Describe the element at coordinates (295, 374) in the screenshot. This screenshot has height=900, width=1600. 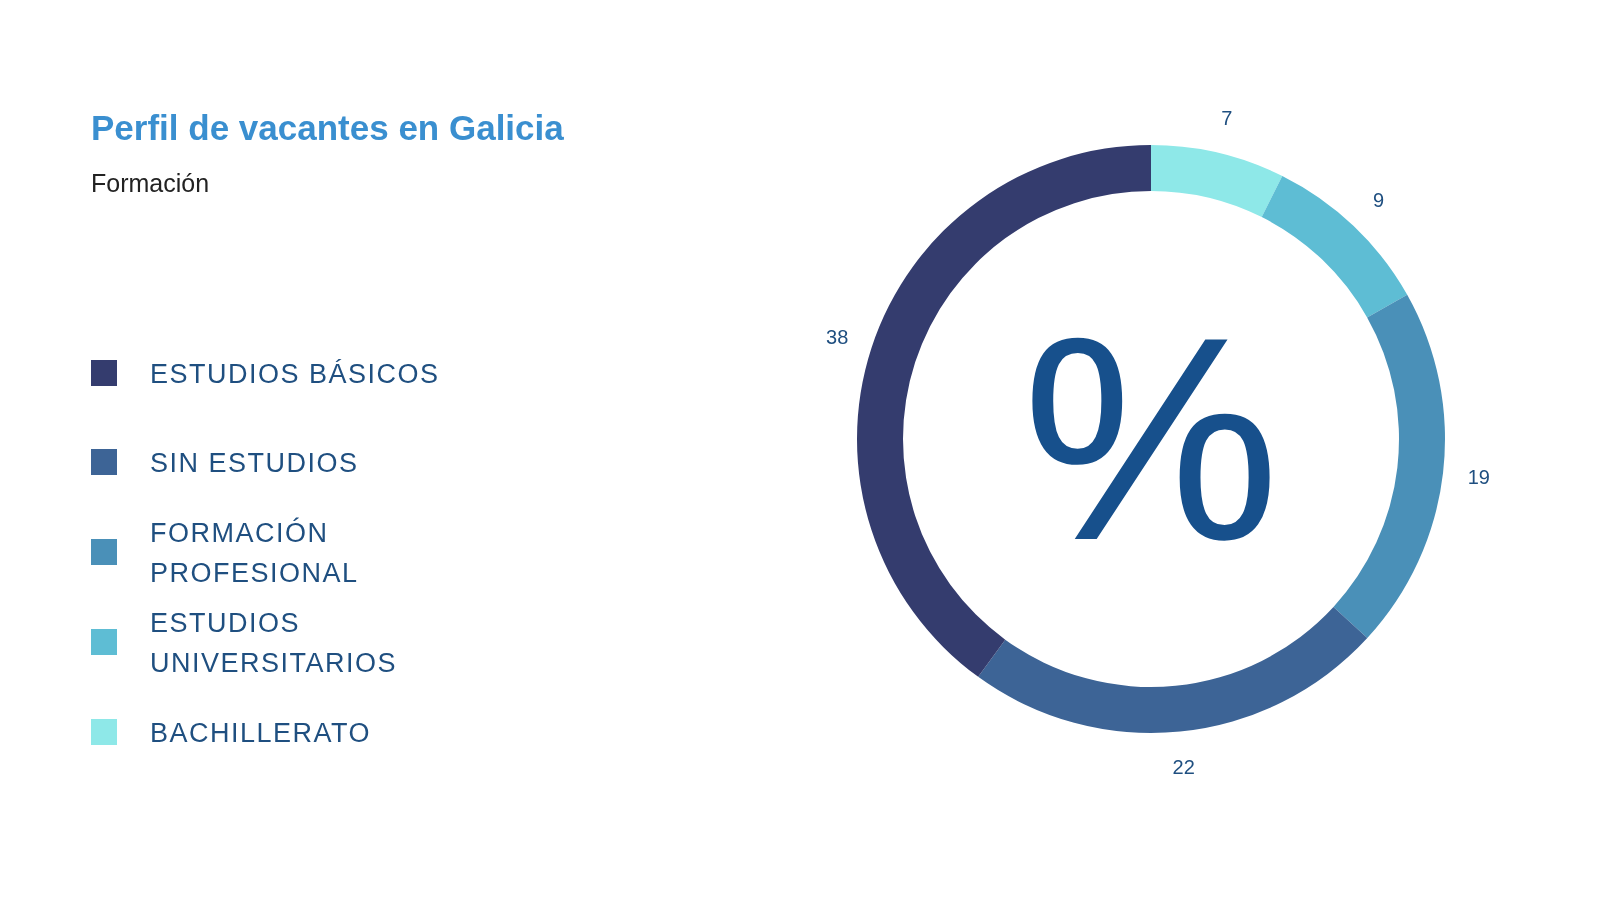
I see `legend-label: ESTUDIOS BÁSICOS` at that location.